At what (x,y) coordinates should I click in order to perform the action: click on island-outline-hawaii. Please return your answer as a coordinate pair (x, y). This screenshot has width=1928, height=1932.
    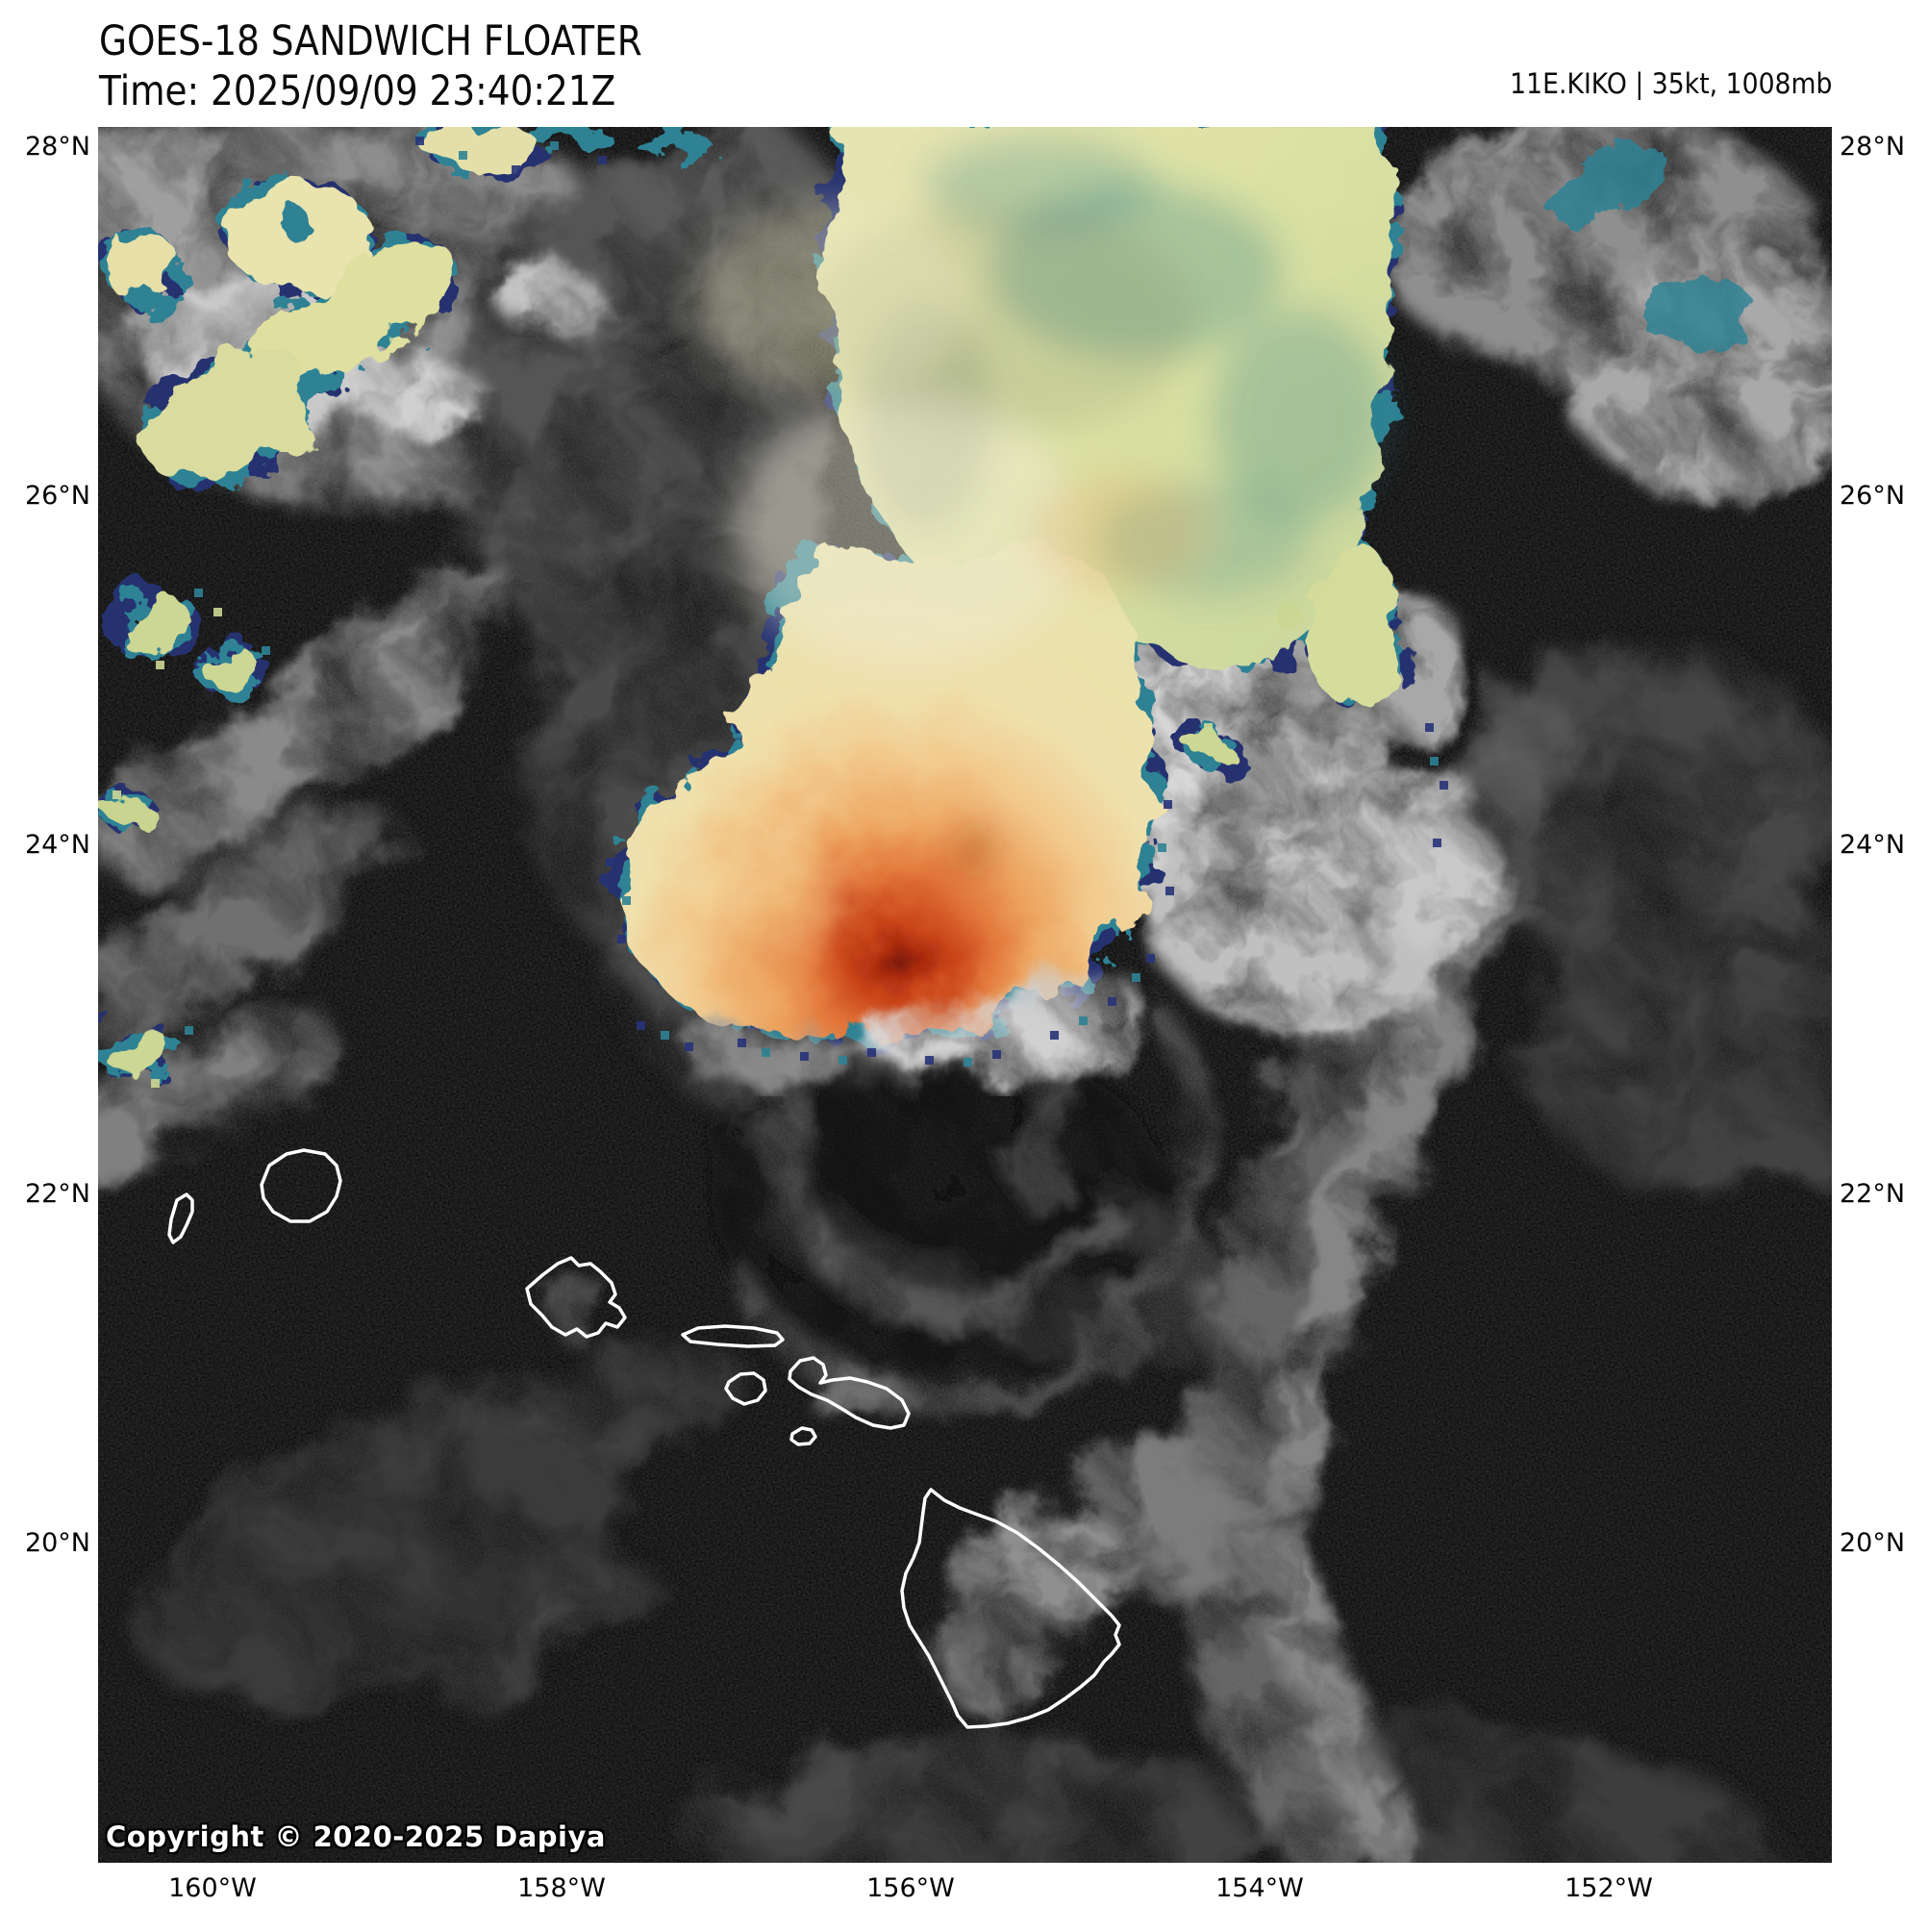
    Looking at the image, I should click on (1011, 1608).